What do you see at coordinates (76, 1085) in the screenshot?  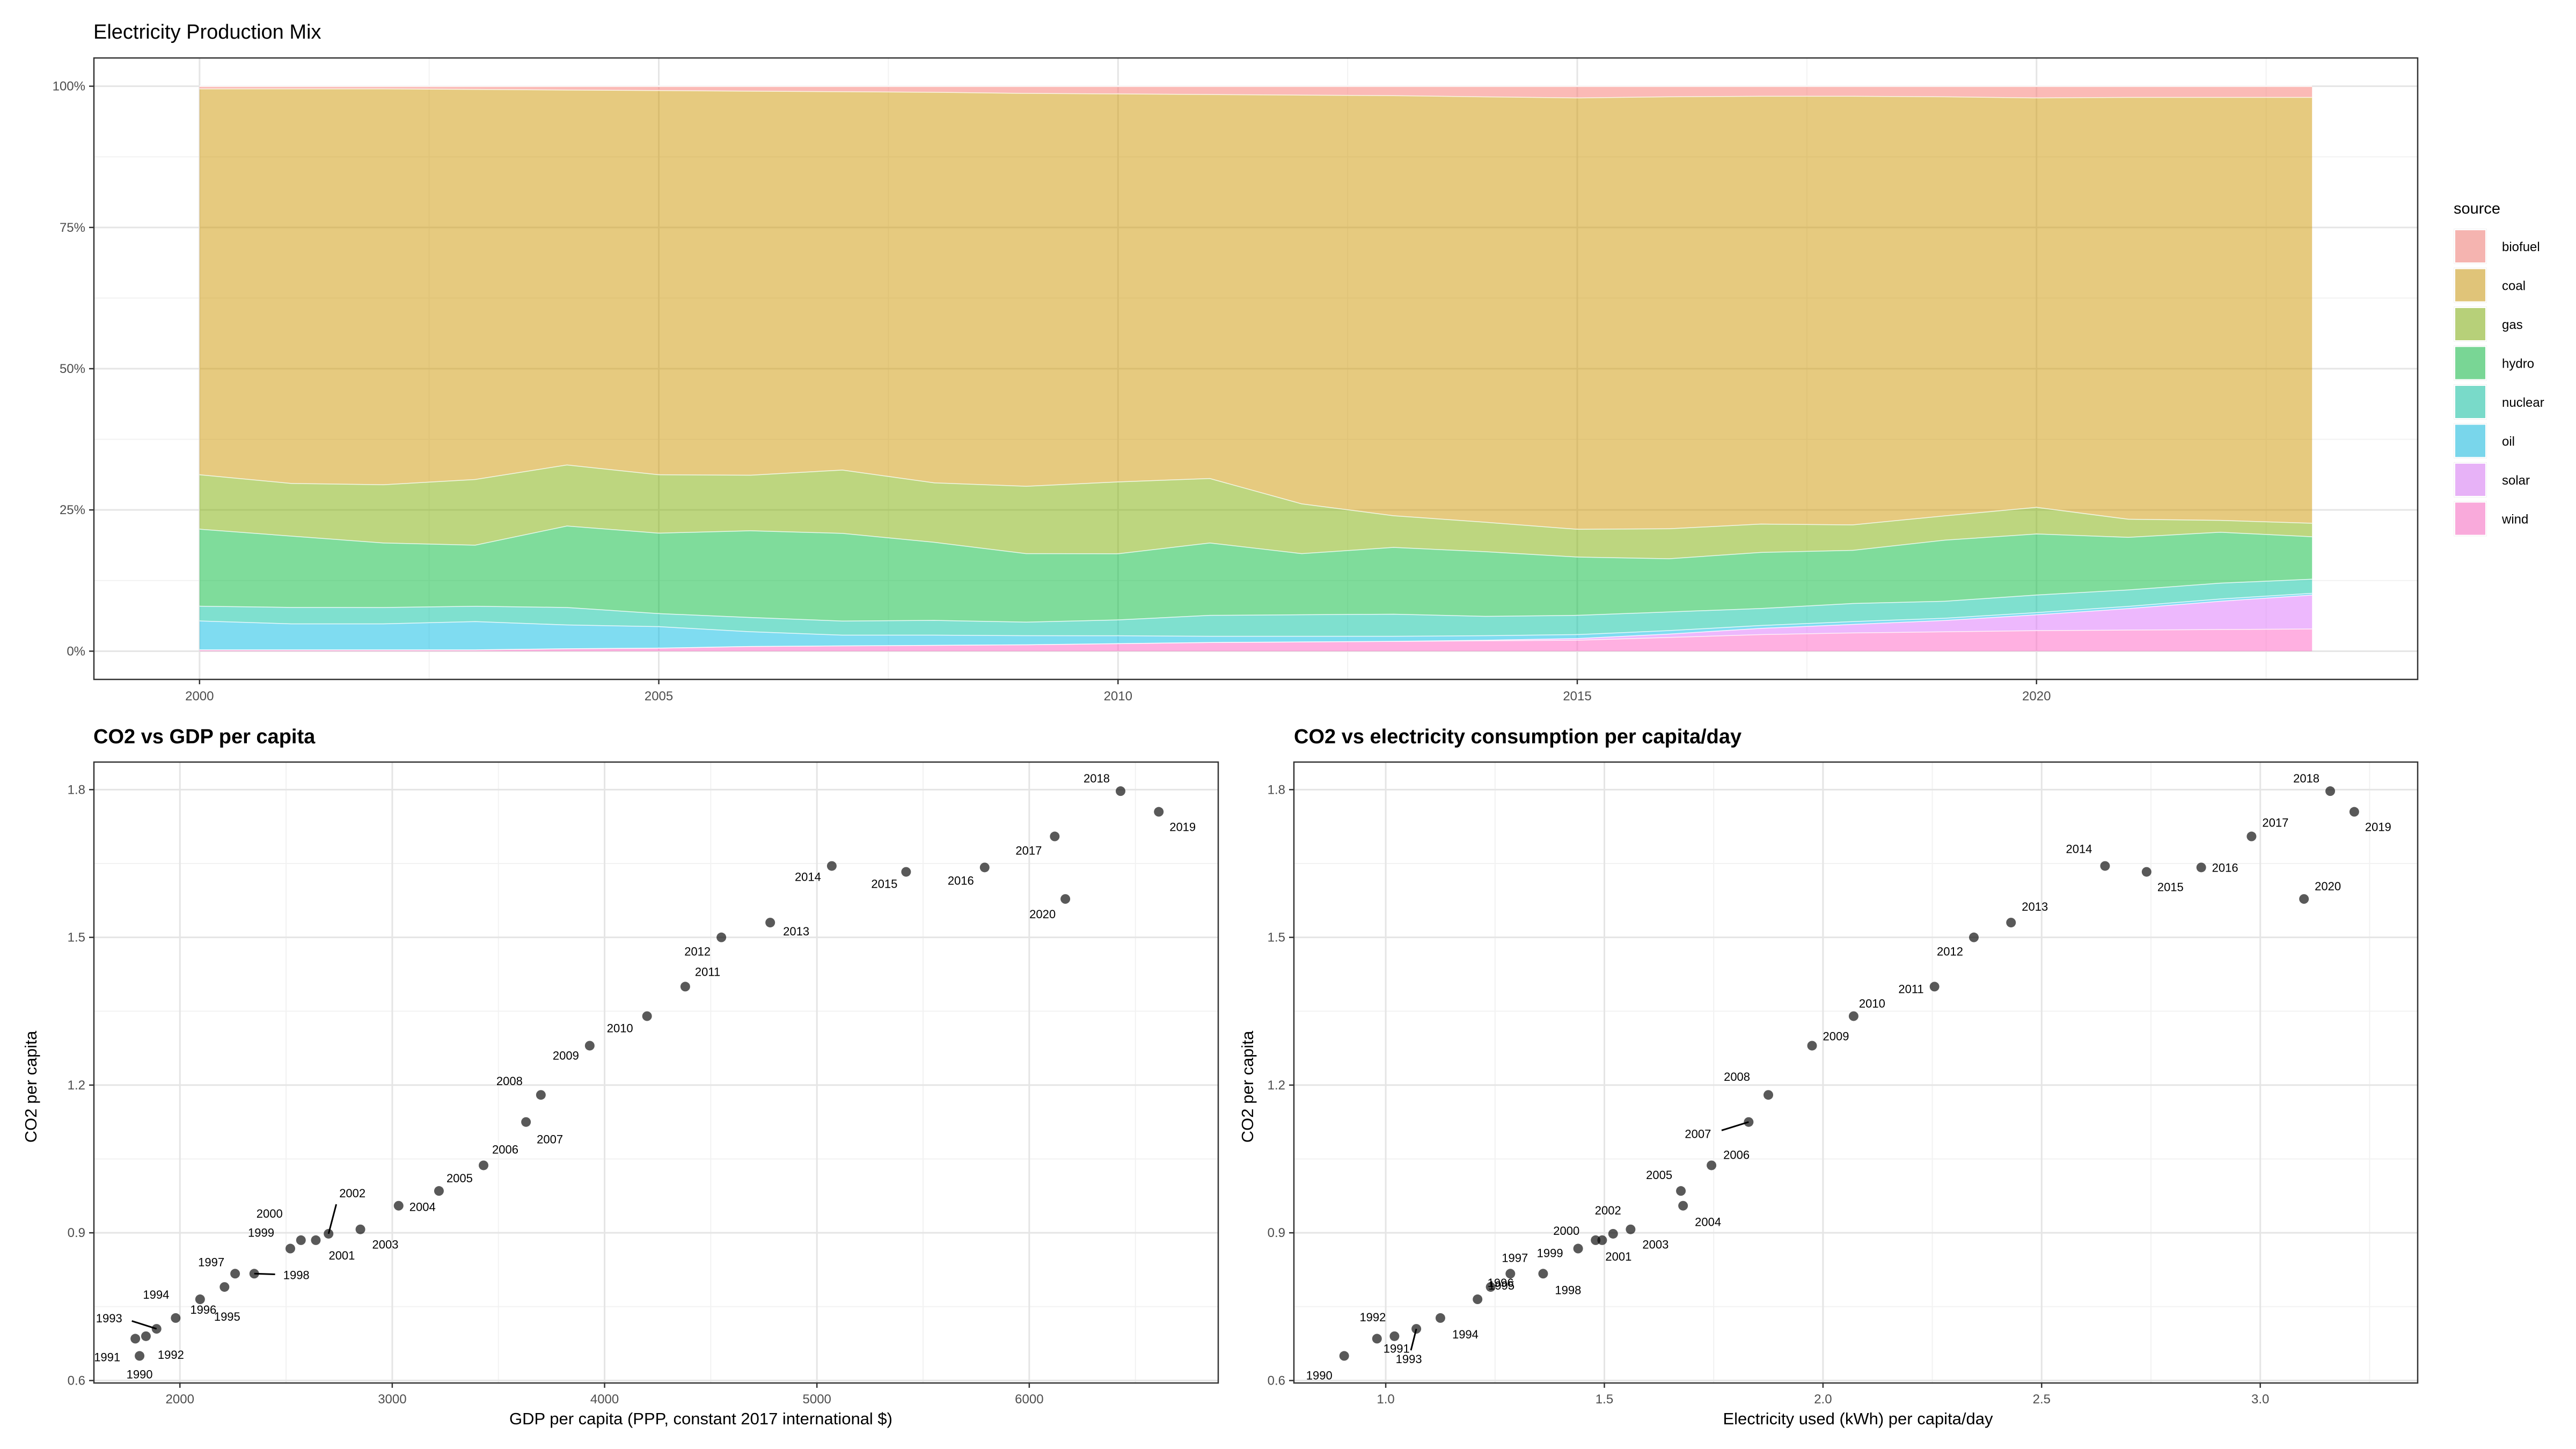 I see `gdp-y-tick-label: 1.2` at bounding box center [76, 1085].